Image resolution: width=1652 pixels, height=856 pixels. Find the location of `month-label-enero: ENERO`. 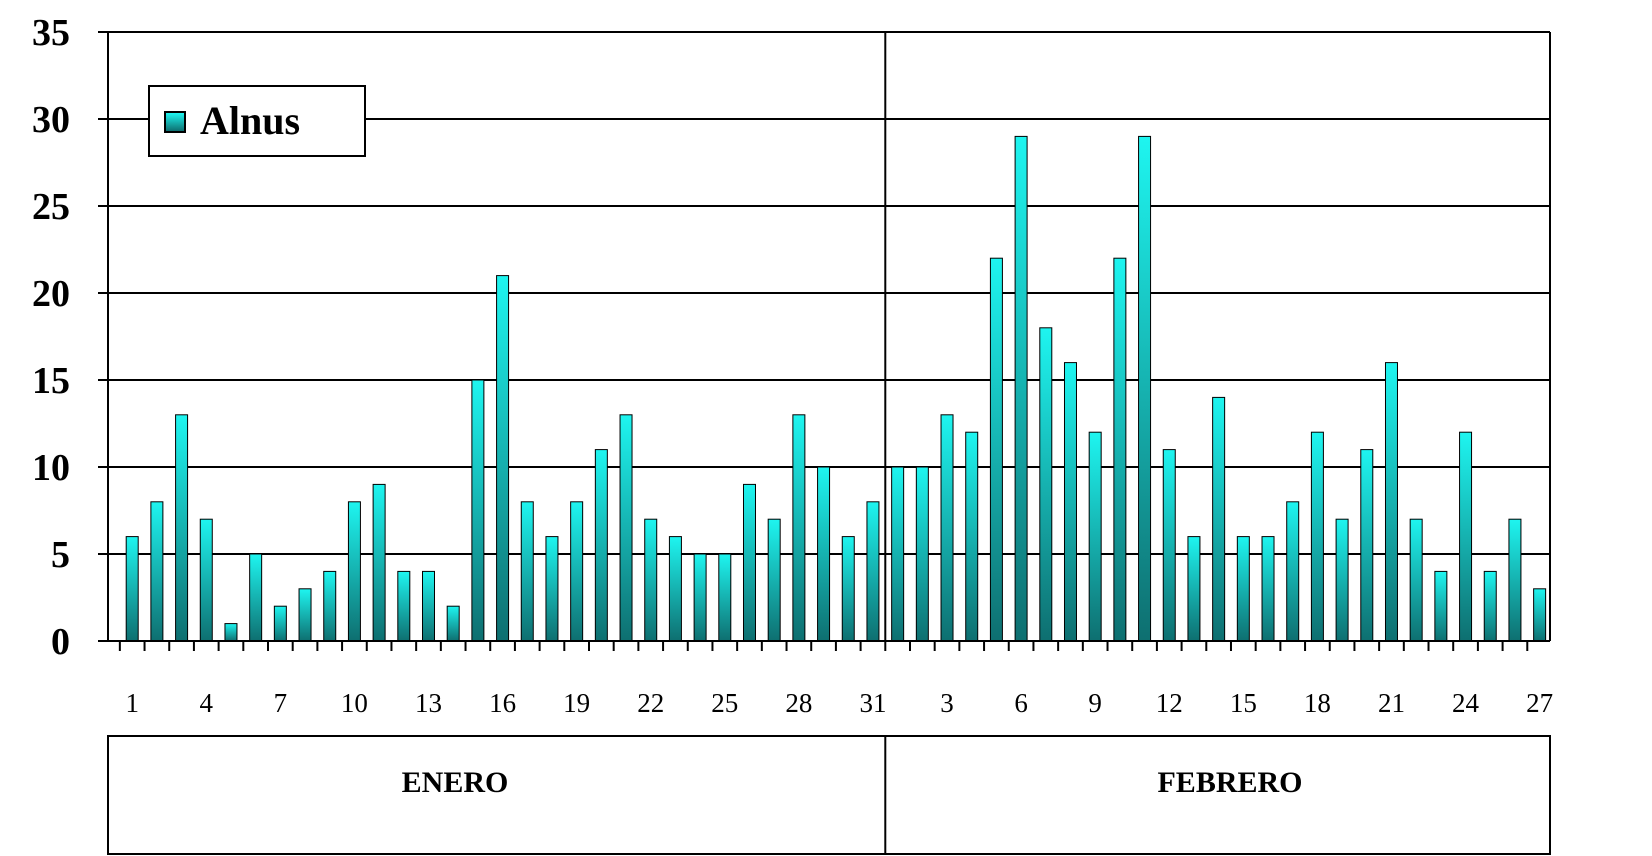

month-label-enero: ENERO is located at coordinates (455, 782).